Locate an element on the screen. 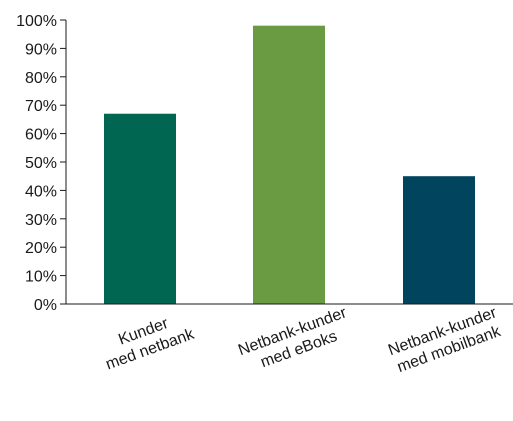  y-tick-label: 20% is located at coordinates (41, 248).